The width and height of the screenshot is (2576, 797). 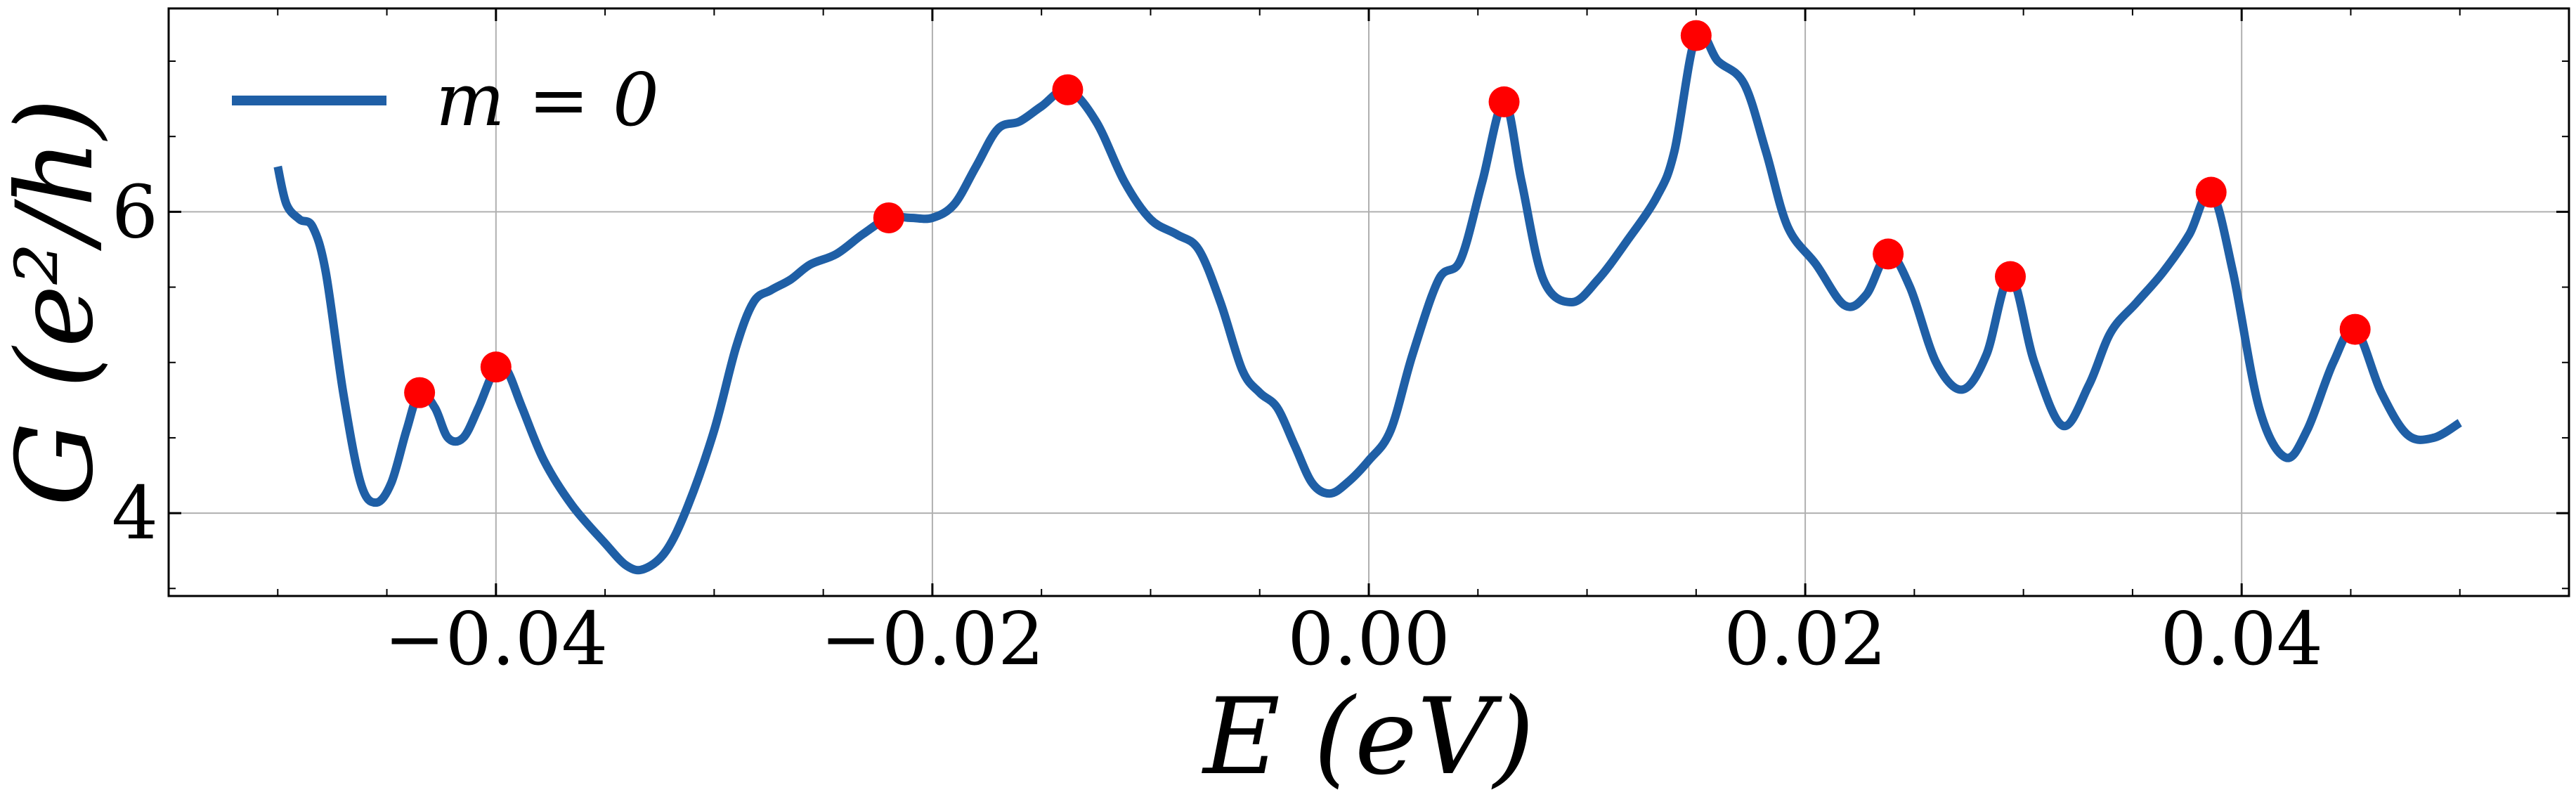 I want to click on x-tick-label: 0.00, so click(x=1368, y=639).